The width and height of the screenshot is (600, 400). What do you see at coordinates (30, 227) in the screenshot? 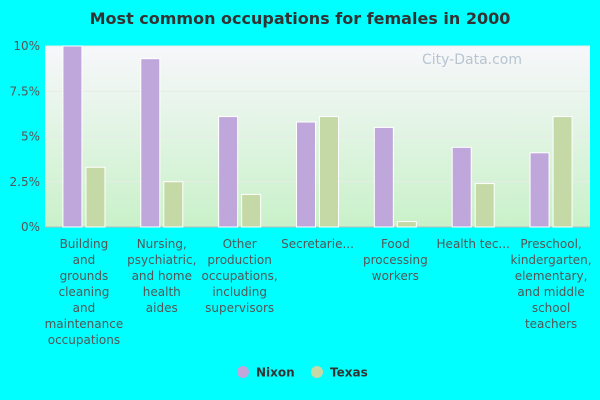
I see `y-tick-label: 0%` at bounding box center [30, 227].